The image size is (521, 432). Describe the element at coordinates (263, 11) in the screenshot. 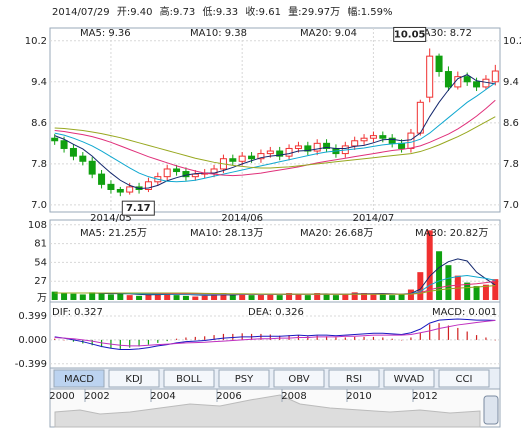

I see `header-close: 收:9.61` at that location.